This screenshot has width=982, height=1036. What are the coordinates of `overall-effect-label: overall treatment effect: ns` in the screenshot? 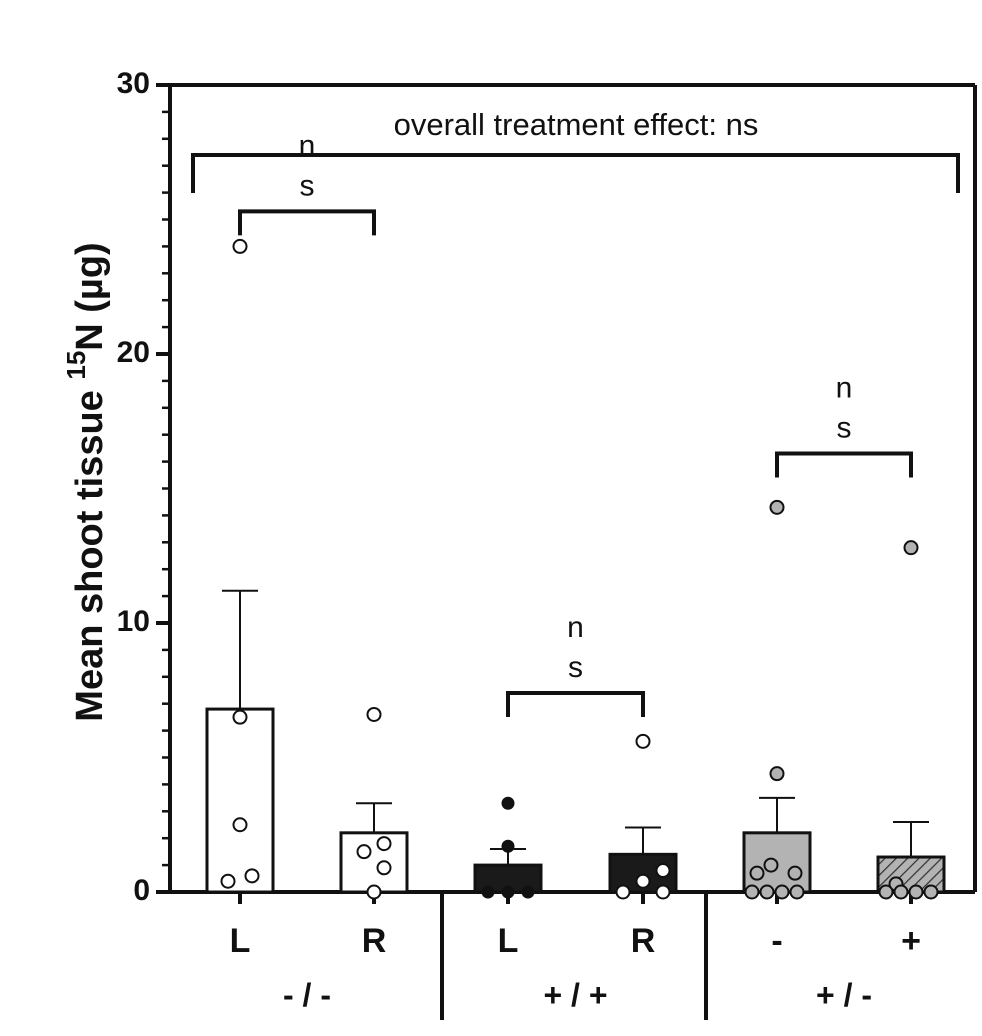 It's located at (576, 124).